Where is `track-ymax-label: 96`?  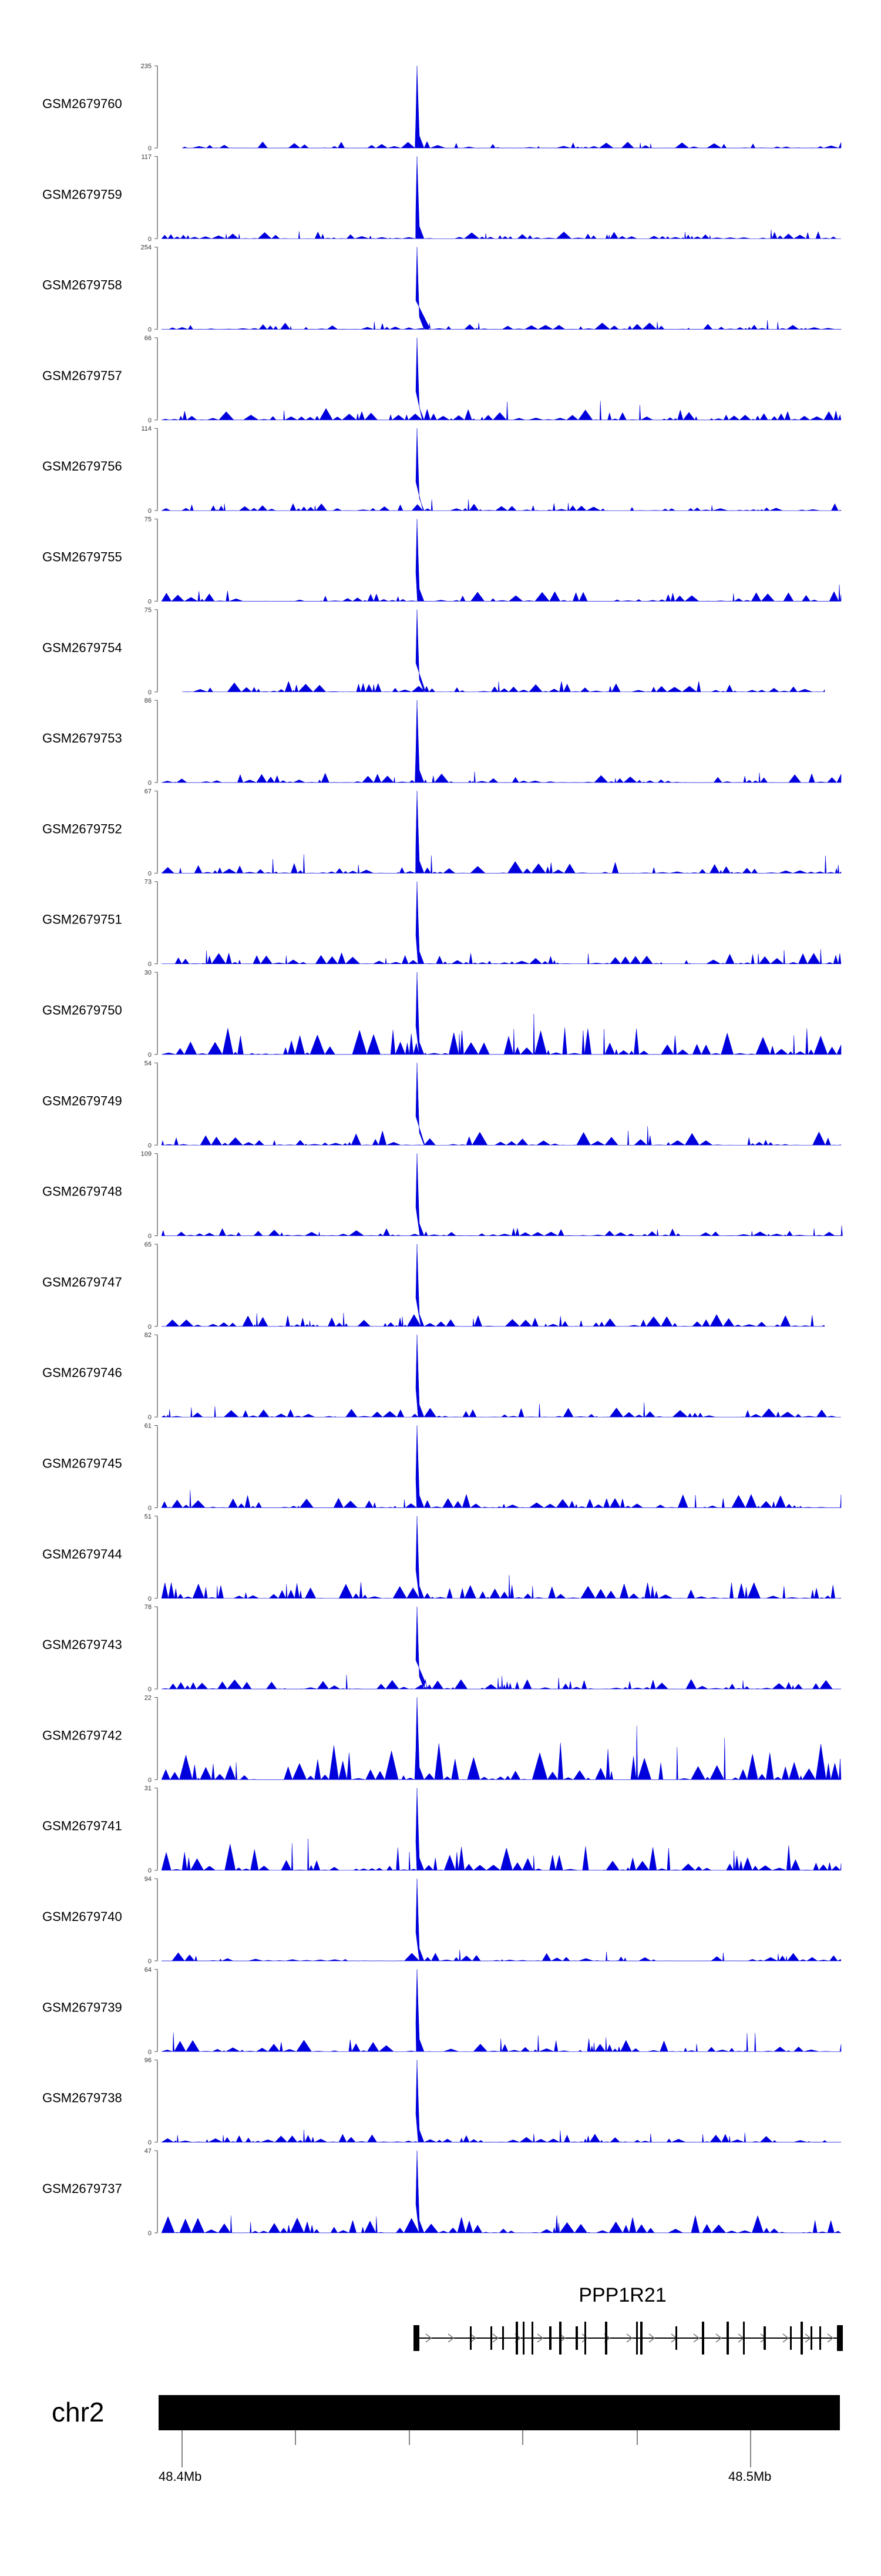
track-ymax-label: 96 is located at coordinates (148, 2060).